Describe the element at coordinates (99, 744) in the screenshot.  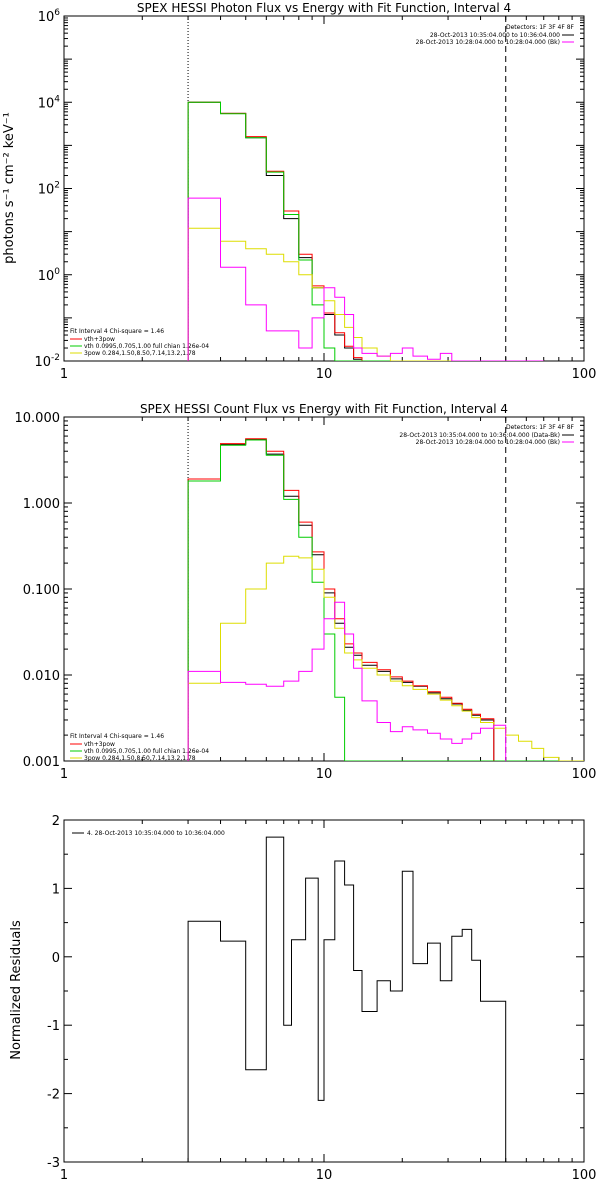
I see `count-flux-legend-vth3pow: vth+3pow` at that location.